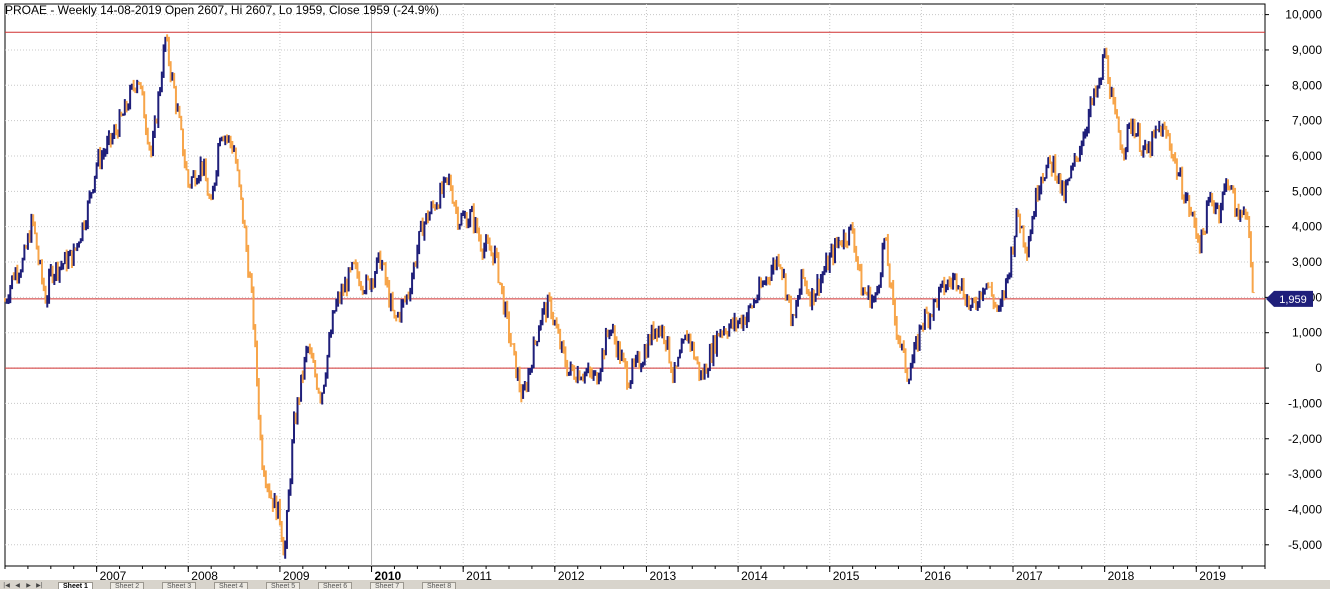 This screenshot has width=1330, height=594. I want to click on sheet-tab: Sheet 1, so click(75, 585).